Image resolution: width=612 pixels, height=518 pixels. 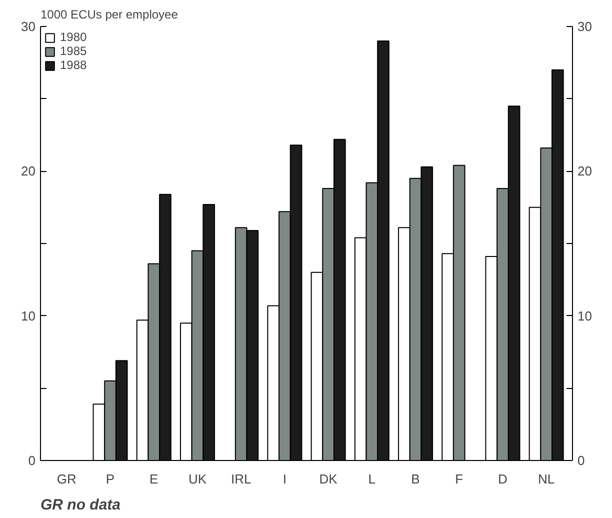 I want to click on x-tick-label: E, so click(x=154, y=479).